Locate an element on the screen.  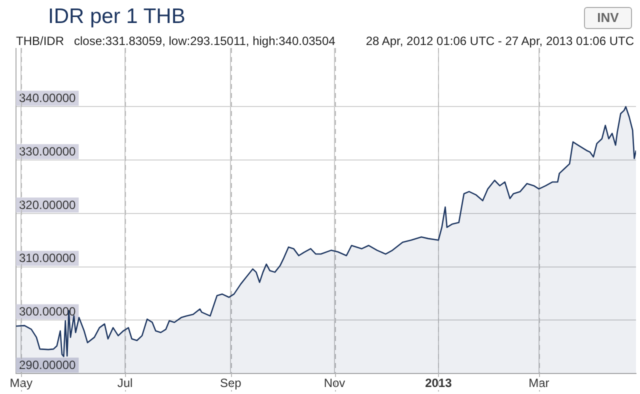
y-tick-label: 330.00000 is located at coordinates (47, 151).